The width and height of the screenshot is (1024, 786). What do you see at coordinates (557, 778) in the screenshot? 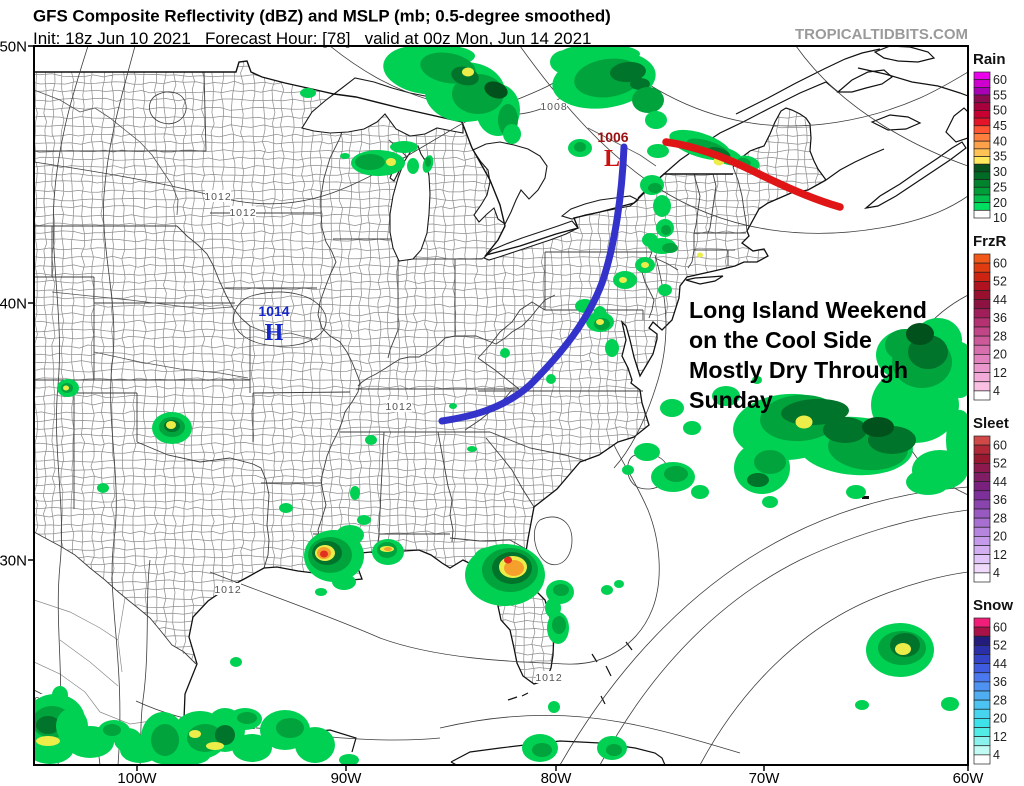
I see `svg-text: 80W` at bounding box center [557, 778].